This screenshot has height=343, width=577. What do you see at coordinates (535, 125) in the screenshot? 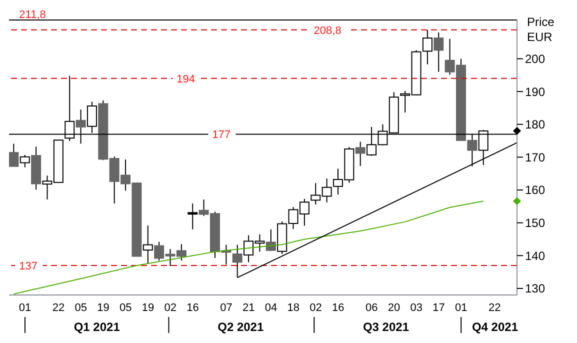
I see `y-tick-label: 180` at bounding box center [535, 125].